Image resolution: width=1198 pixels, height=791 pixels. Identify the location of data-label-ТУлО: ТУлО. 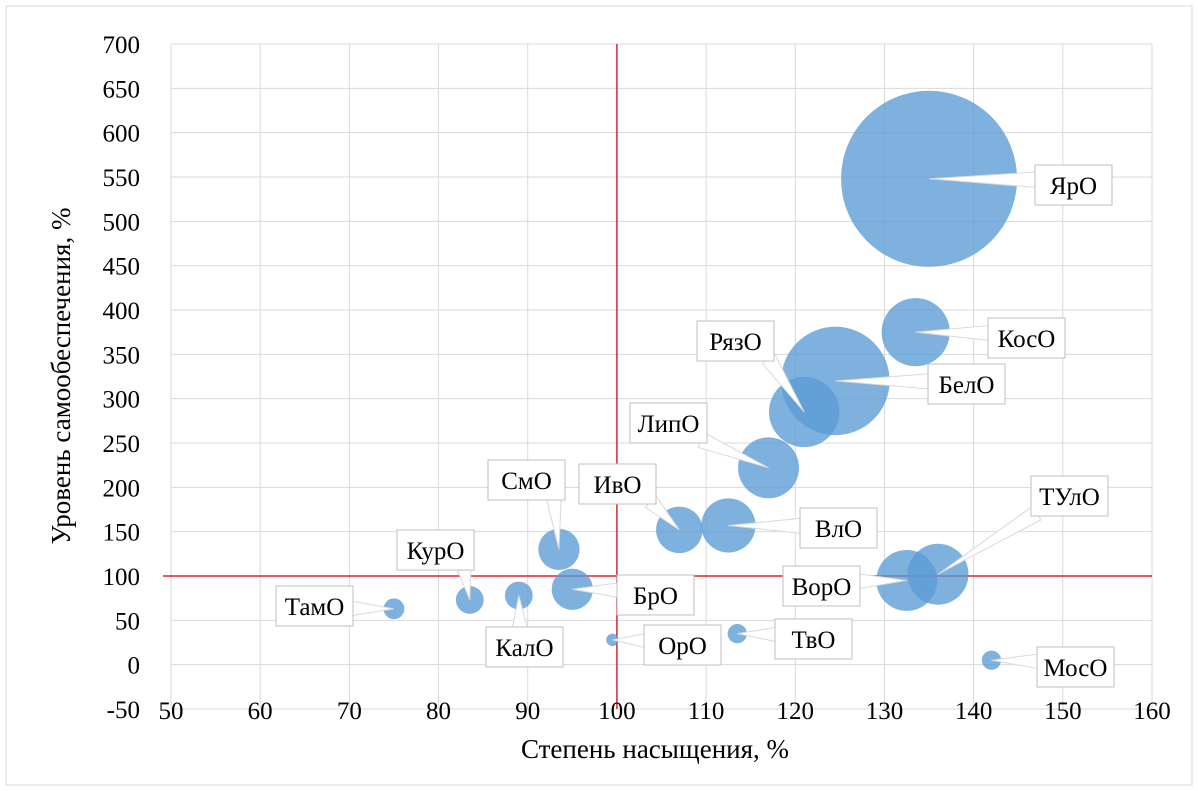
(1069, 497).